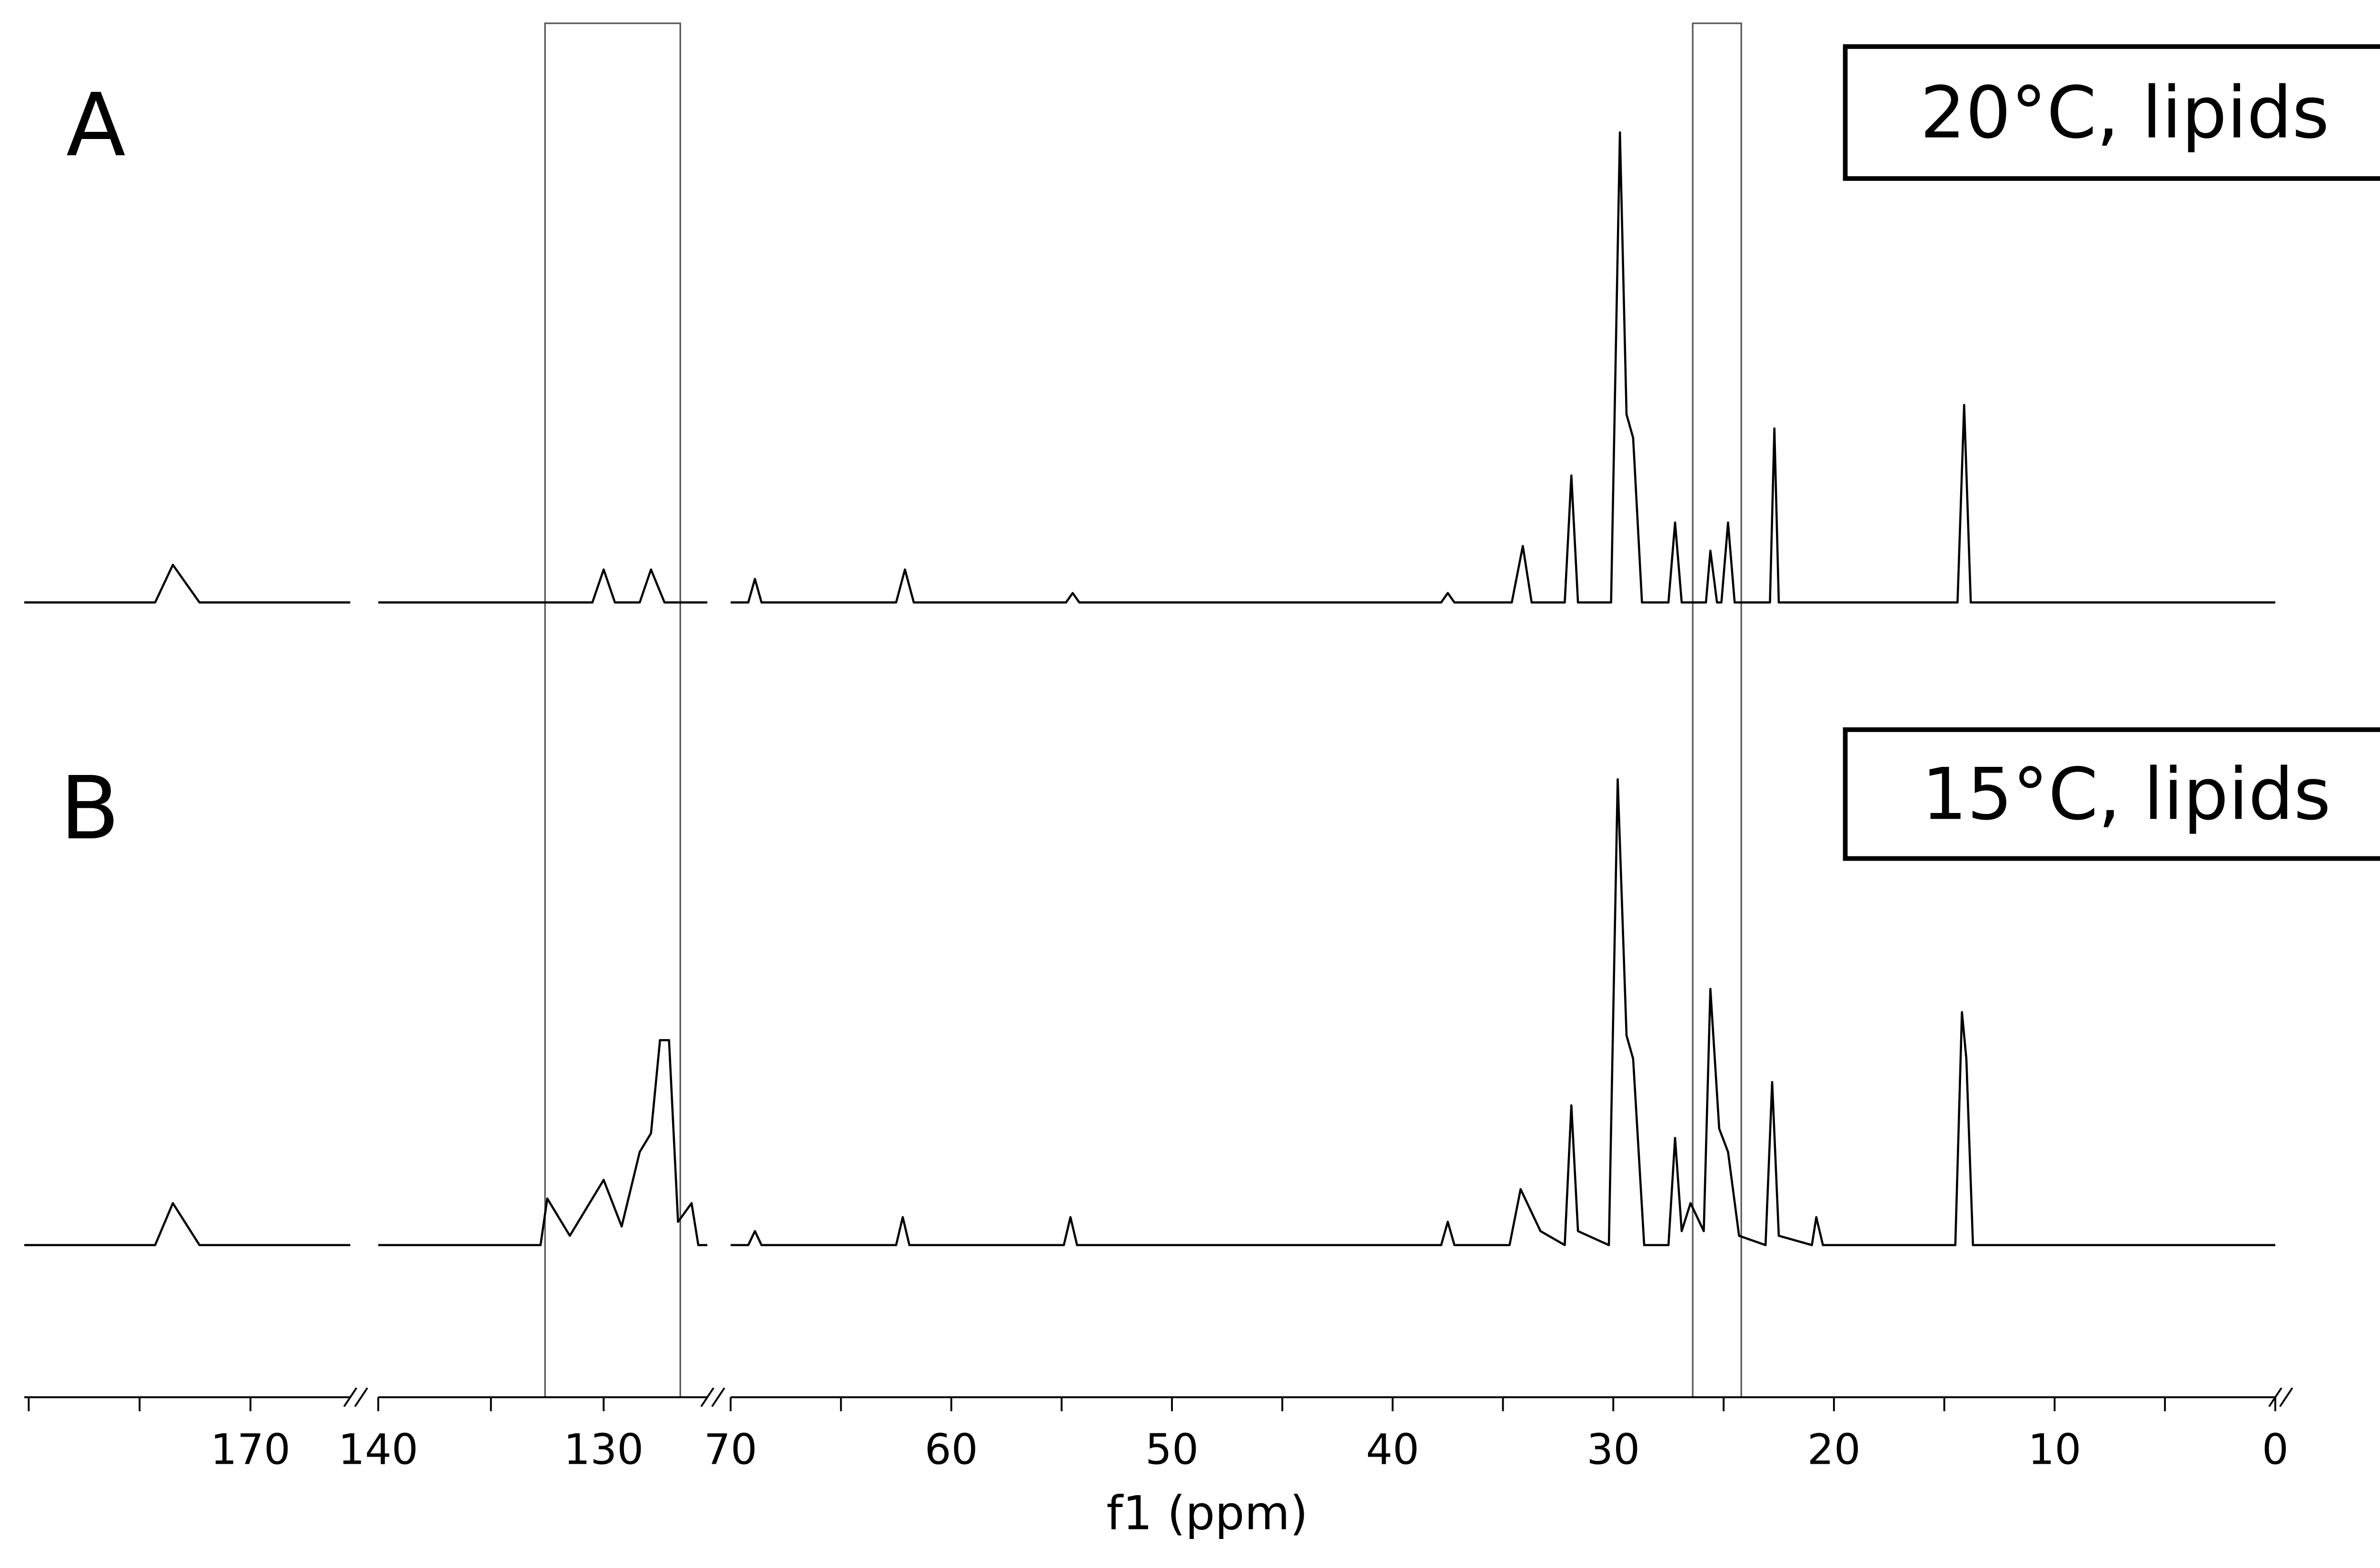 The width and height of the screenshot is (2380, 1568). What do you see at coordinates (96, 125) in the screenshot?
I see `panel-label: A` at bounding box center [96, 125].